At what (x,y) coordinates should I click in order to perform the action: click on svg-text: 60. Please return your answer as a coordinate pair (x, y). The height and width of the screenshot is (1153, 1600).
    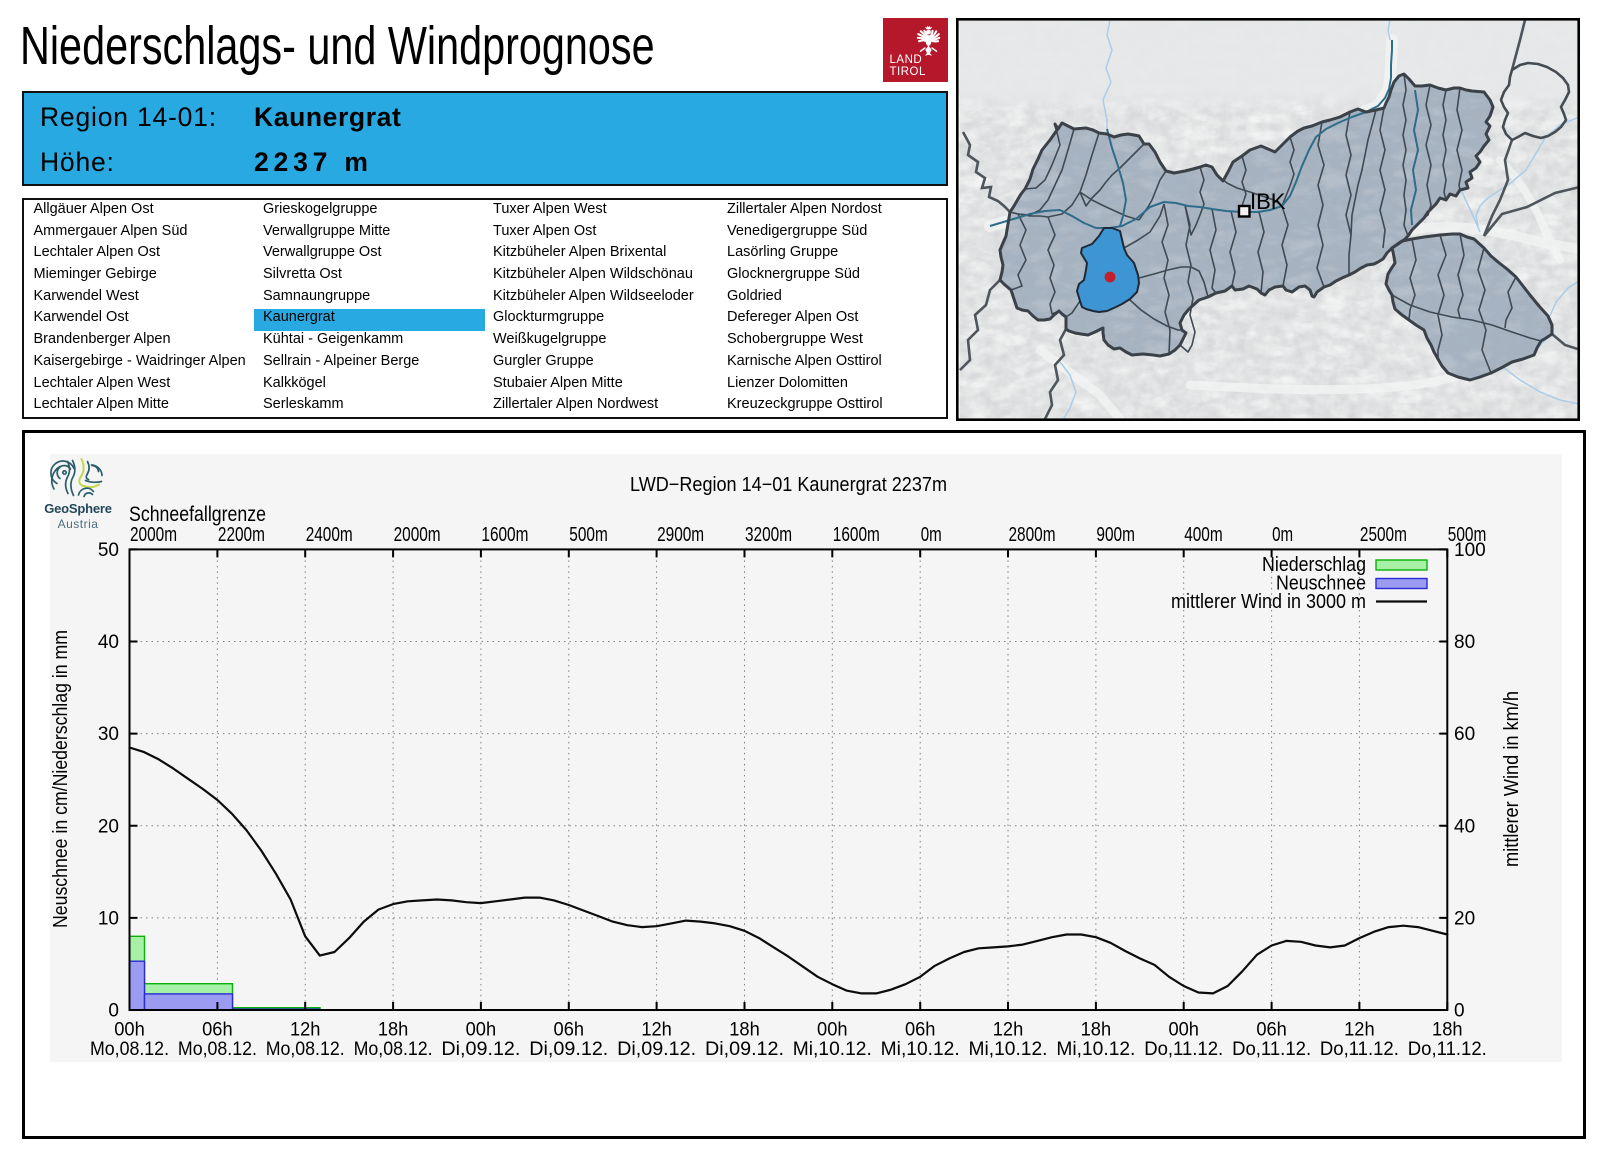
    Looking at the image, I should click on (1464, 734).